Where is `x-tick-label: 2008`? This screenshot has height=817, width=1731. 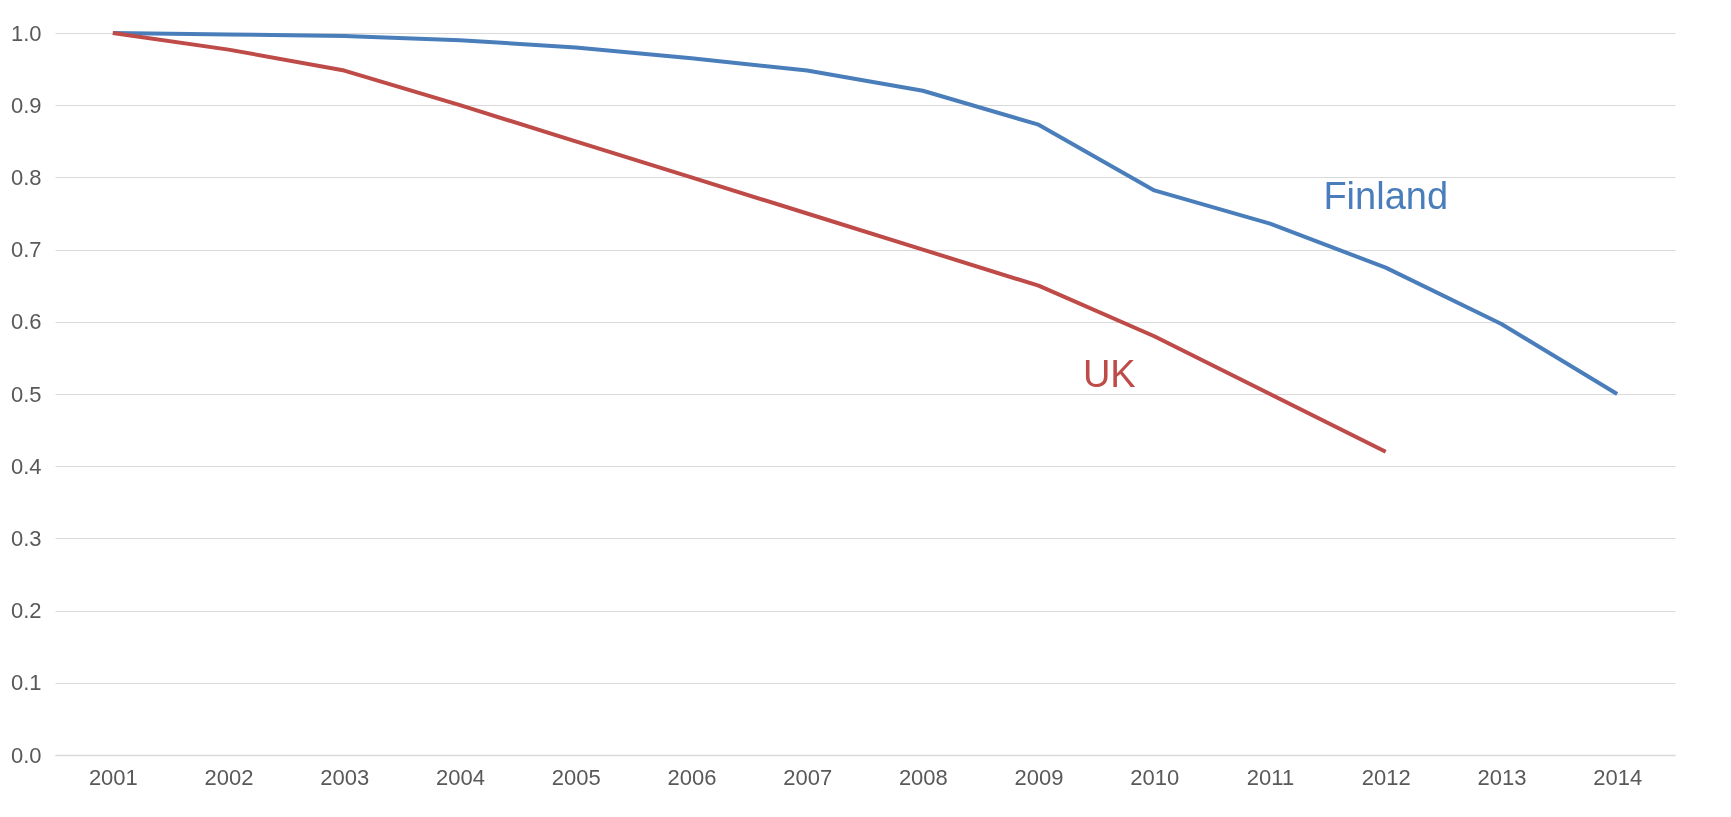 x-tick-label: 2008 is located at coordinates (923, 777).